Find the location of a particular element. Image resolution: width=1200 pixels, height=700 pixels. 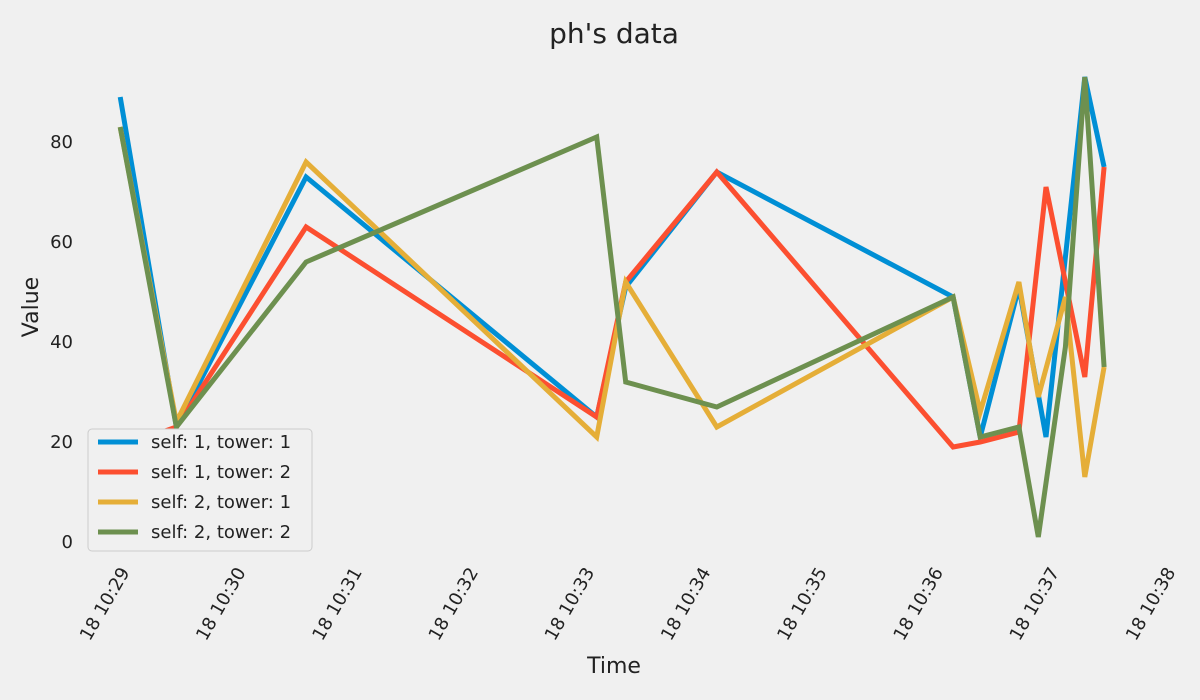

legend-label: self: 1, tower: 1 is located at coordinates (221, 442).